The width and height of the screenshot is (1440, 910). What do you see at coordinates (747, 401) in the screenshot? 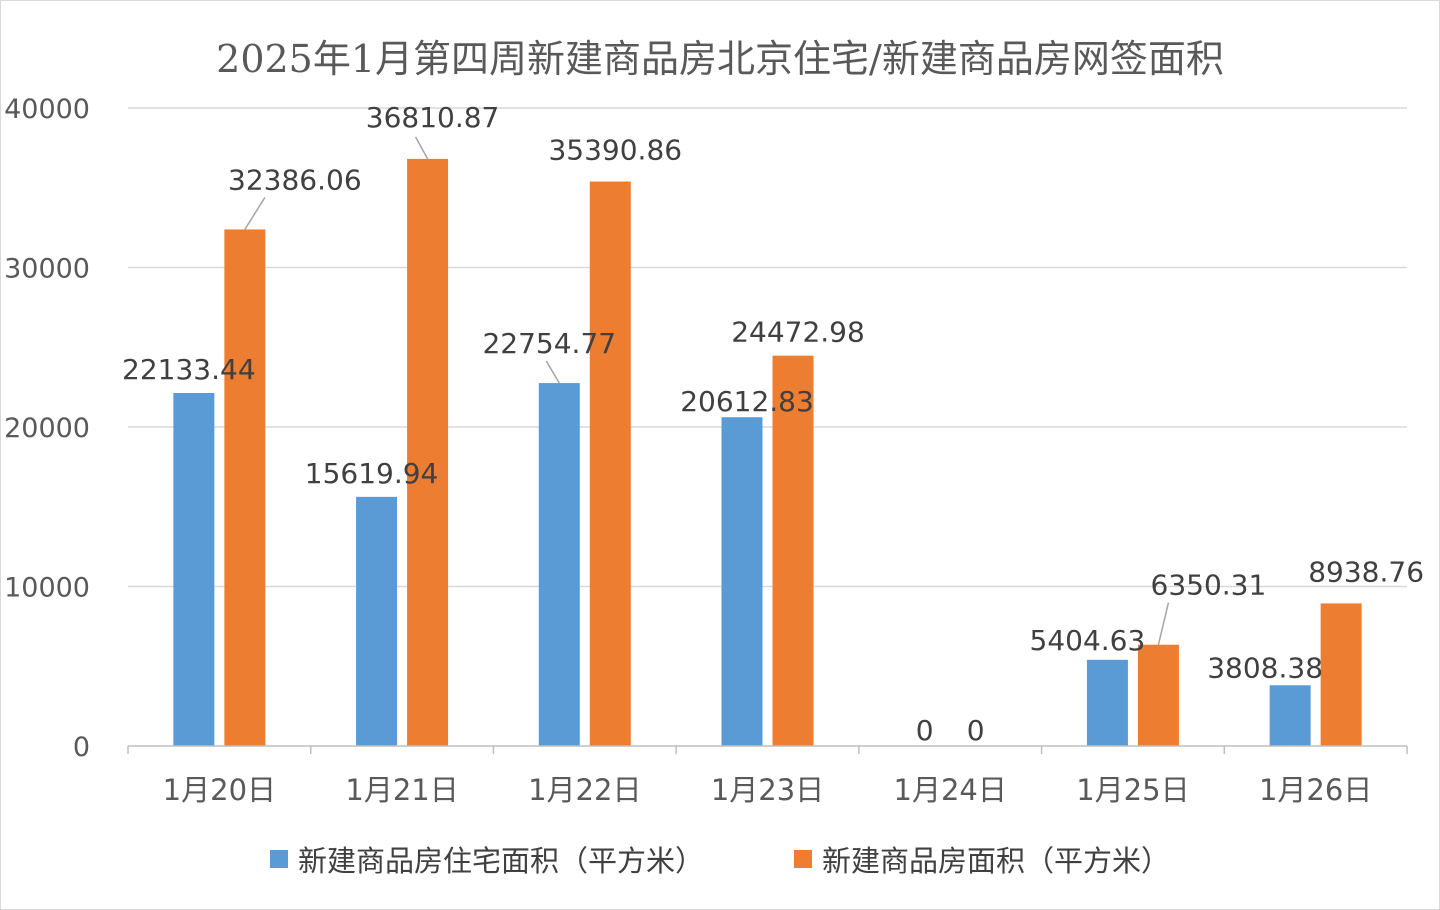
I see `data-label: 20612.83` at bounding box center [747, 401].